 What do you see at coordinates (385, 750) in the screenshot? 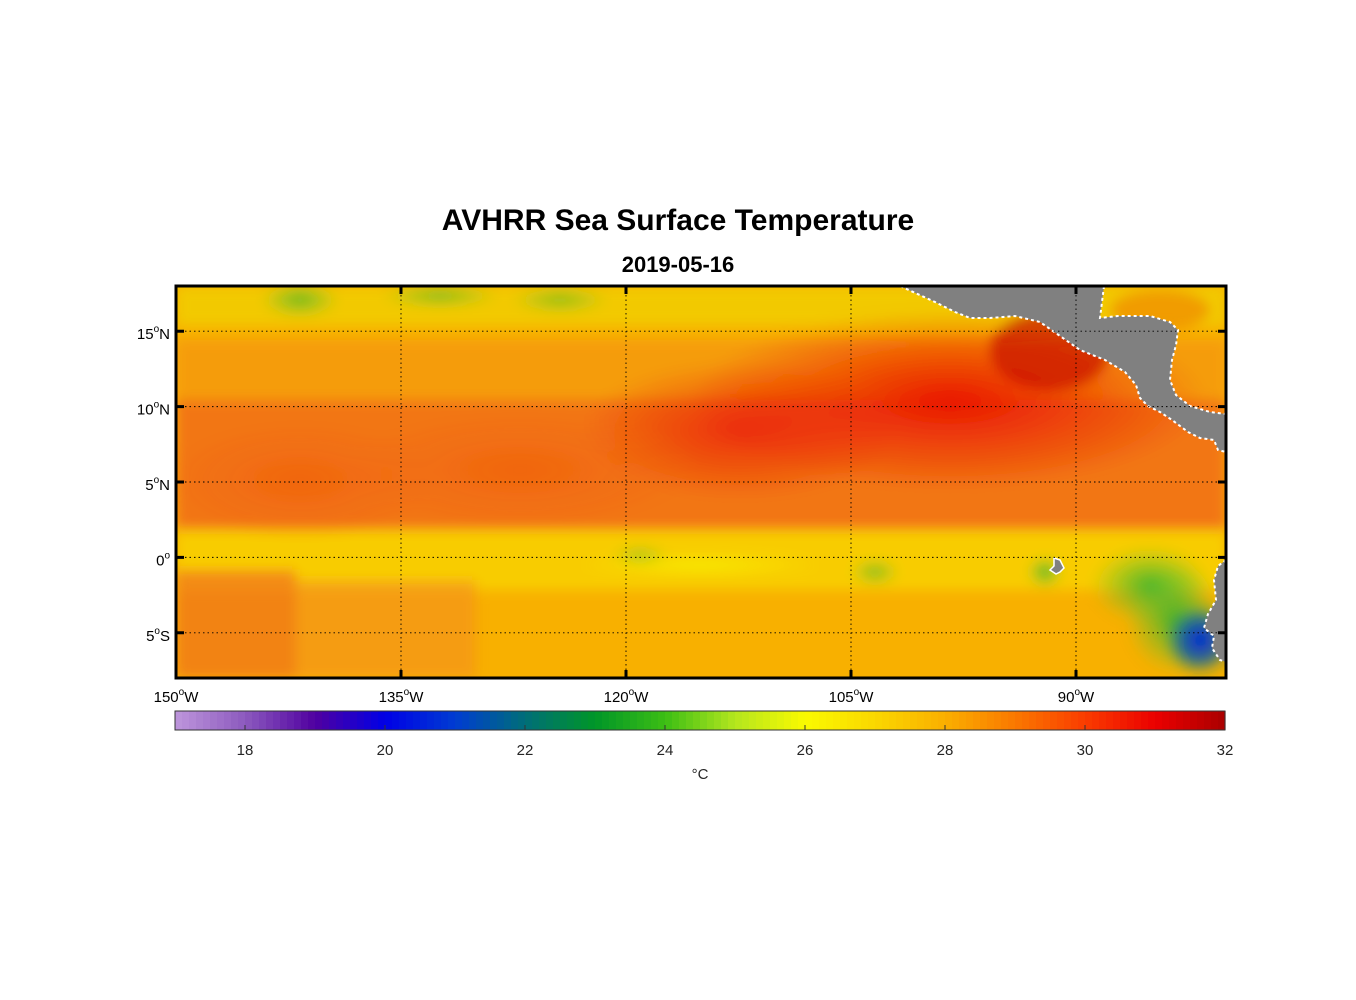
I see `colorbar-tick-label: 20` at bounding box center [385, 750].